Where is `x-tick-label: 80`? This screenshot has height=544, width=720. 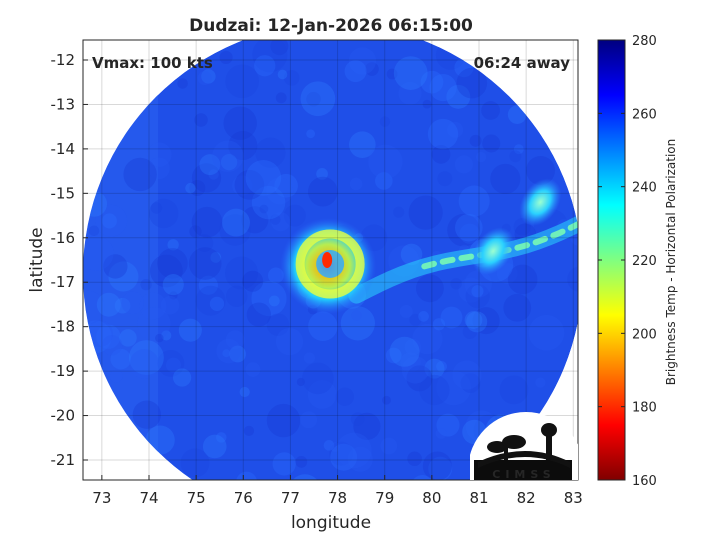 x-tick-label: 80 is located at coordinates (431, 498).